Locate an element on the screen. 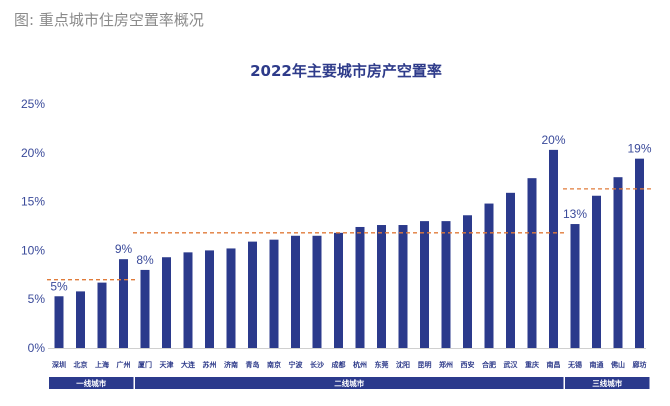  y-tick-label: 25% is located at coordinates (33, 104).